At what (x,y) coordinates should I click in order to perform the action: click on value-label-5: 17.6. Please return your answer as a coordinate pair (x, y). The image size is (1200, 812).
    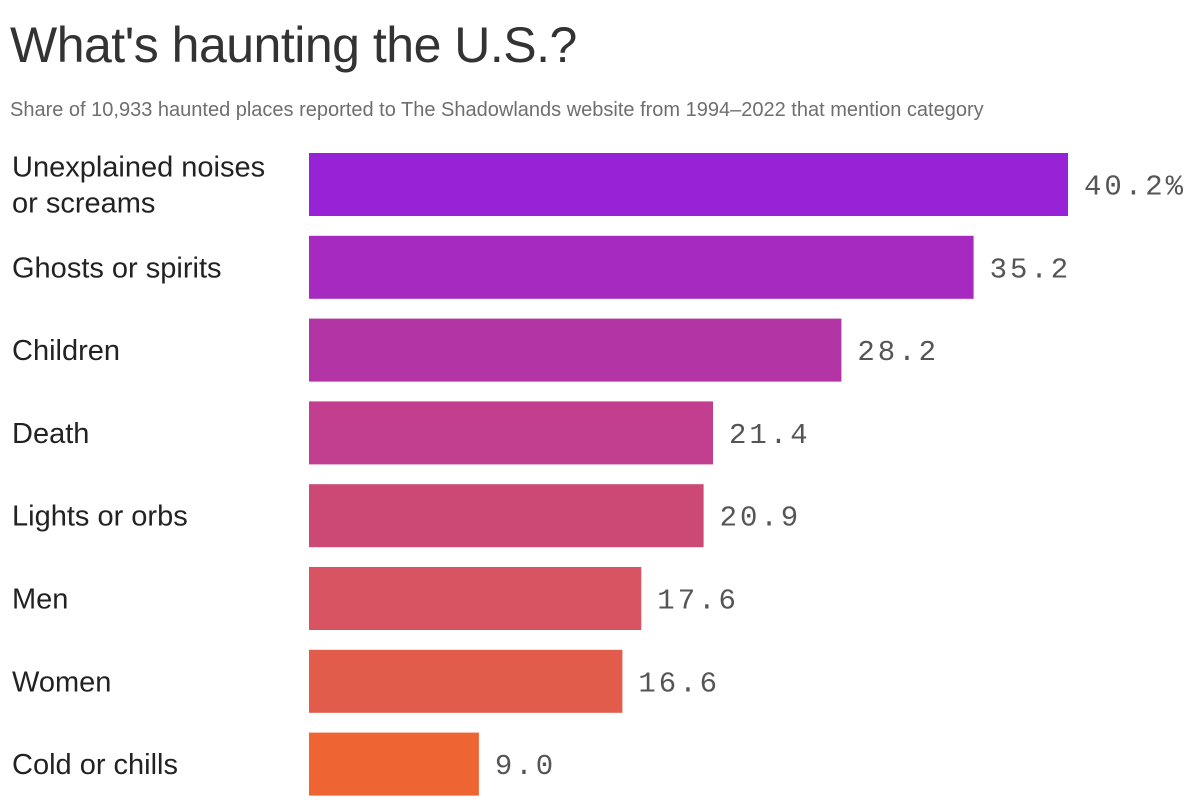
    Looking at the image, I should click on (698, 601).